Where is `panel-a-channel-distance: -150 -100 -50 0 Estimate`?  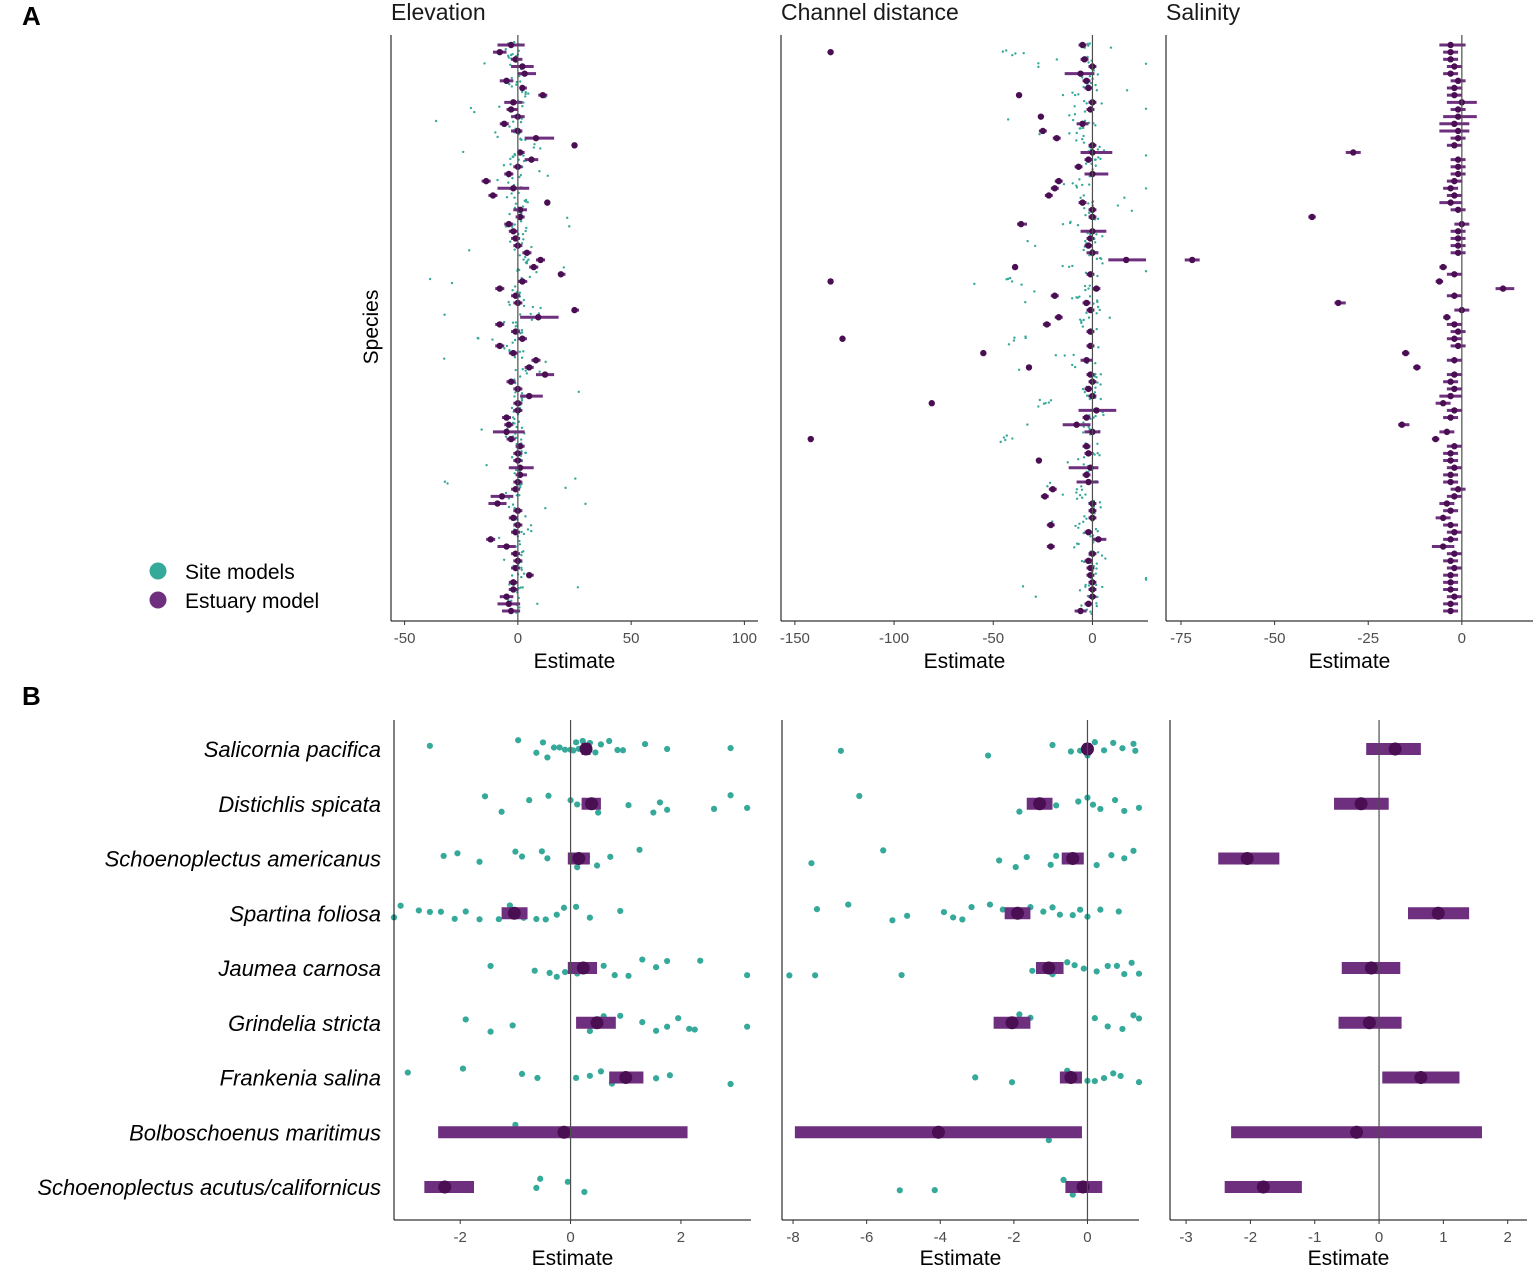 panel-a-channel-distance: -150 -100 -50 0 Estimate is located at coordinates (964, 354).